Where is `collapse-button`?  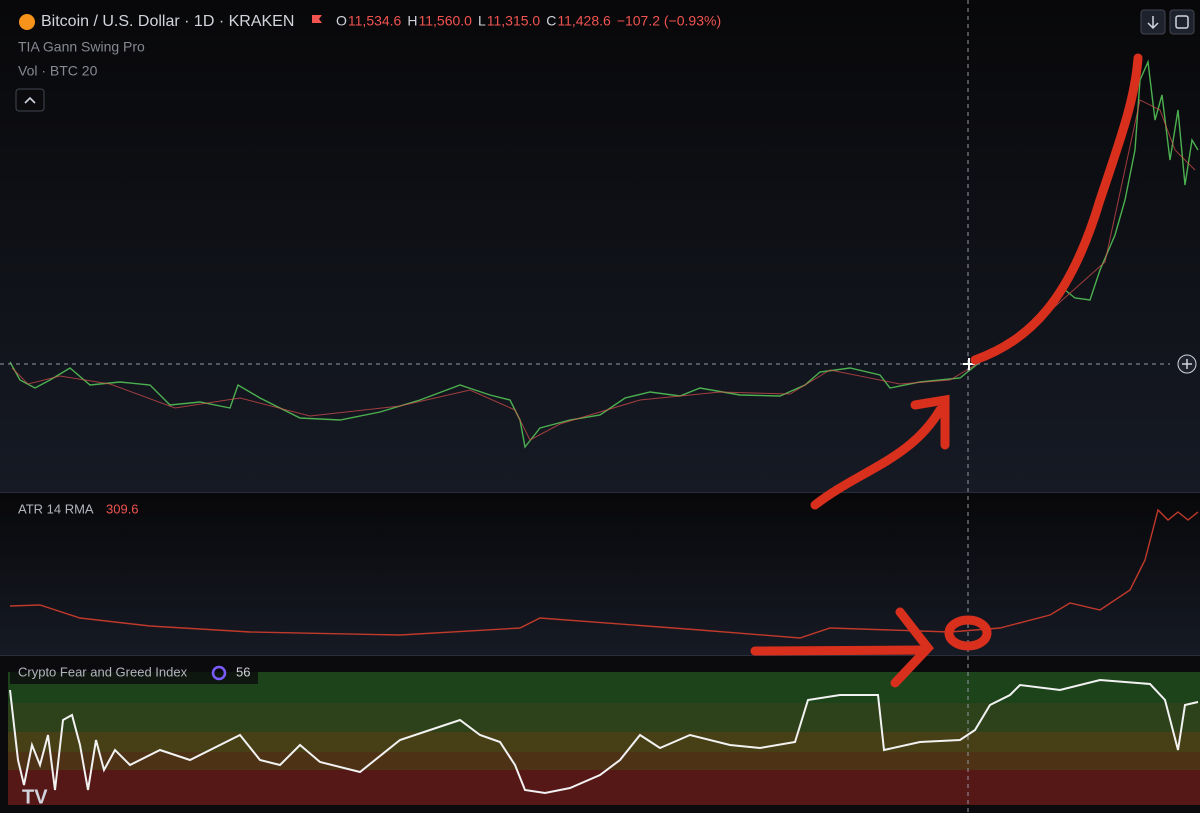
collapse-button is located at coordinates (30, 100).